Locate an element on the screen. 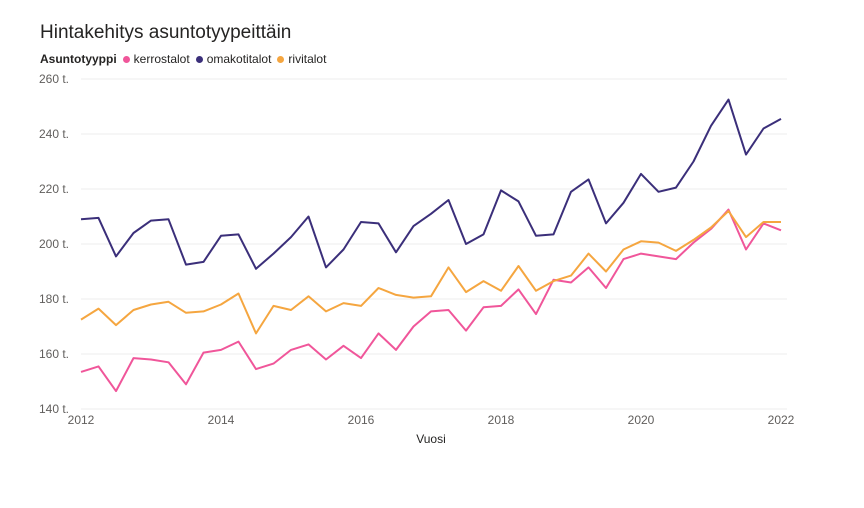  legend-item-omakotitalot: omakotitalot is located at coordinates (233, 59).